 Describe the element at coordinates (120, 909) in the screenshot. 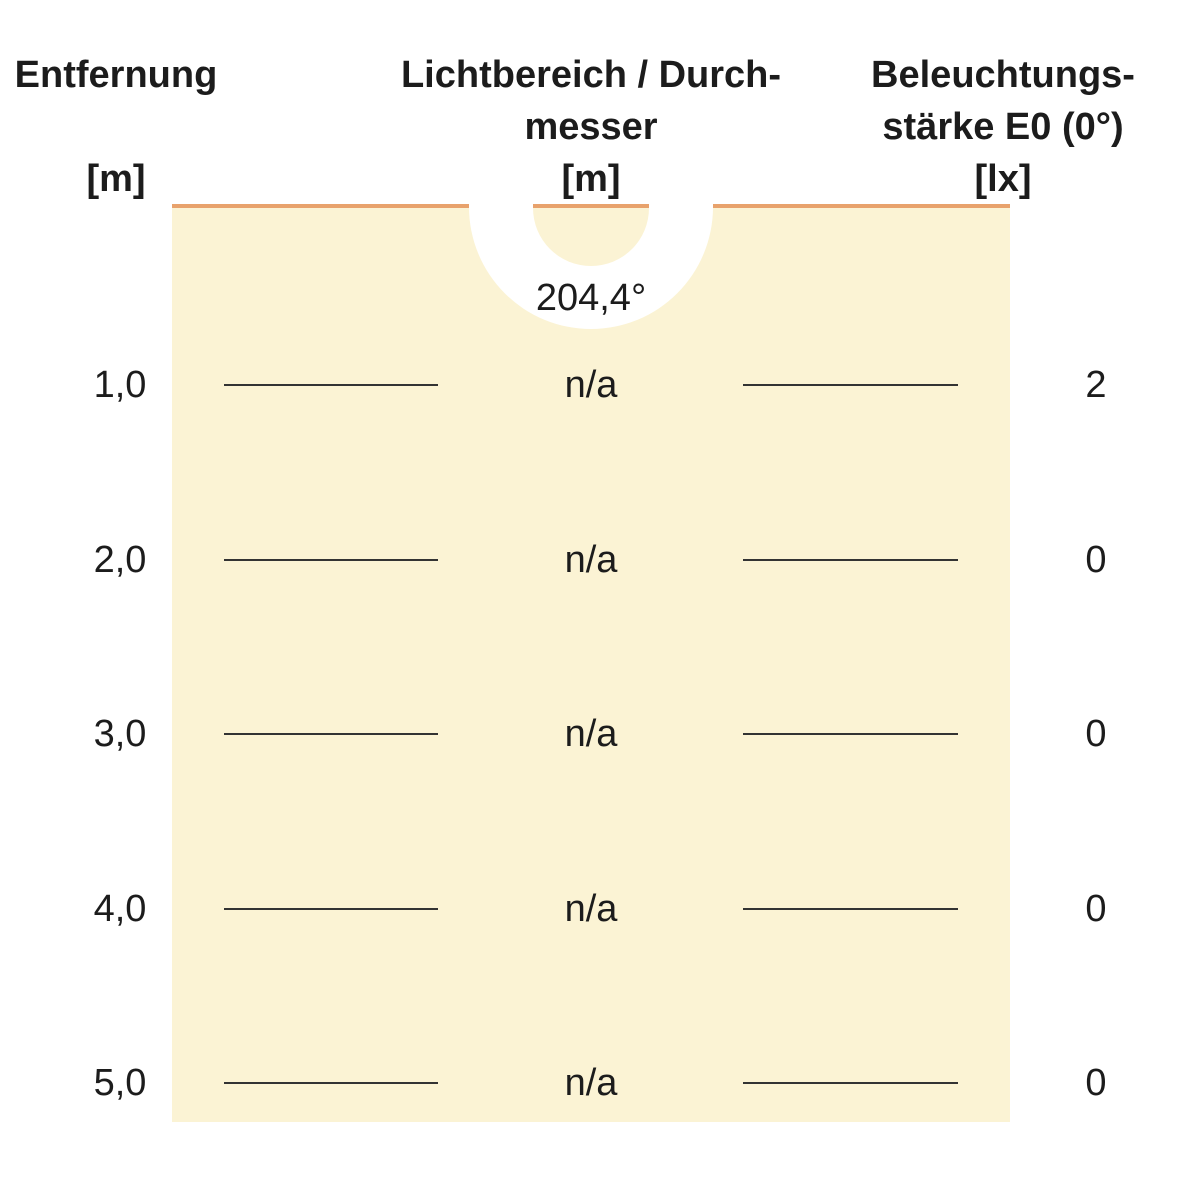

I see `distance-value: 4,0` at that location.